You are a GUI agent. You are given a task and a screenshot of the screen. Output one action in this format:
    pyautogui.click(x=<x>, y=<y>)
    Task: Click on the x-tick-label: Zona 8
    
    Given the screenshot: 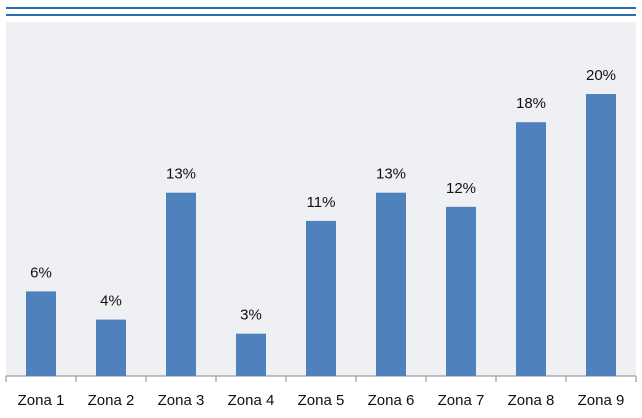 What is the action you would take?
    pyautogui.click(x=531, y=400)
    